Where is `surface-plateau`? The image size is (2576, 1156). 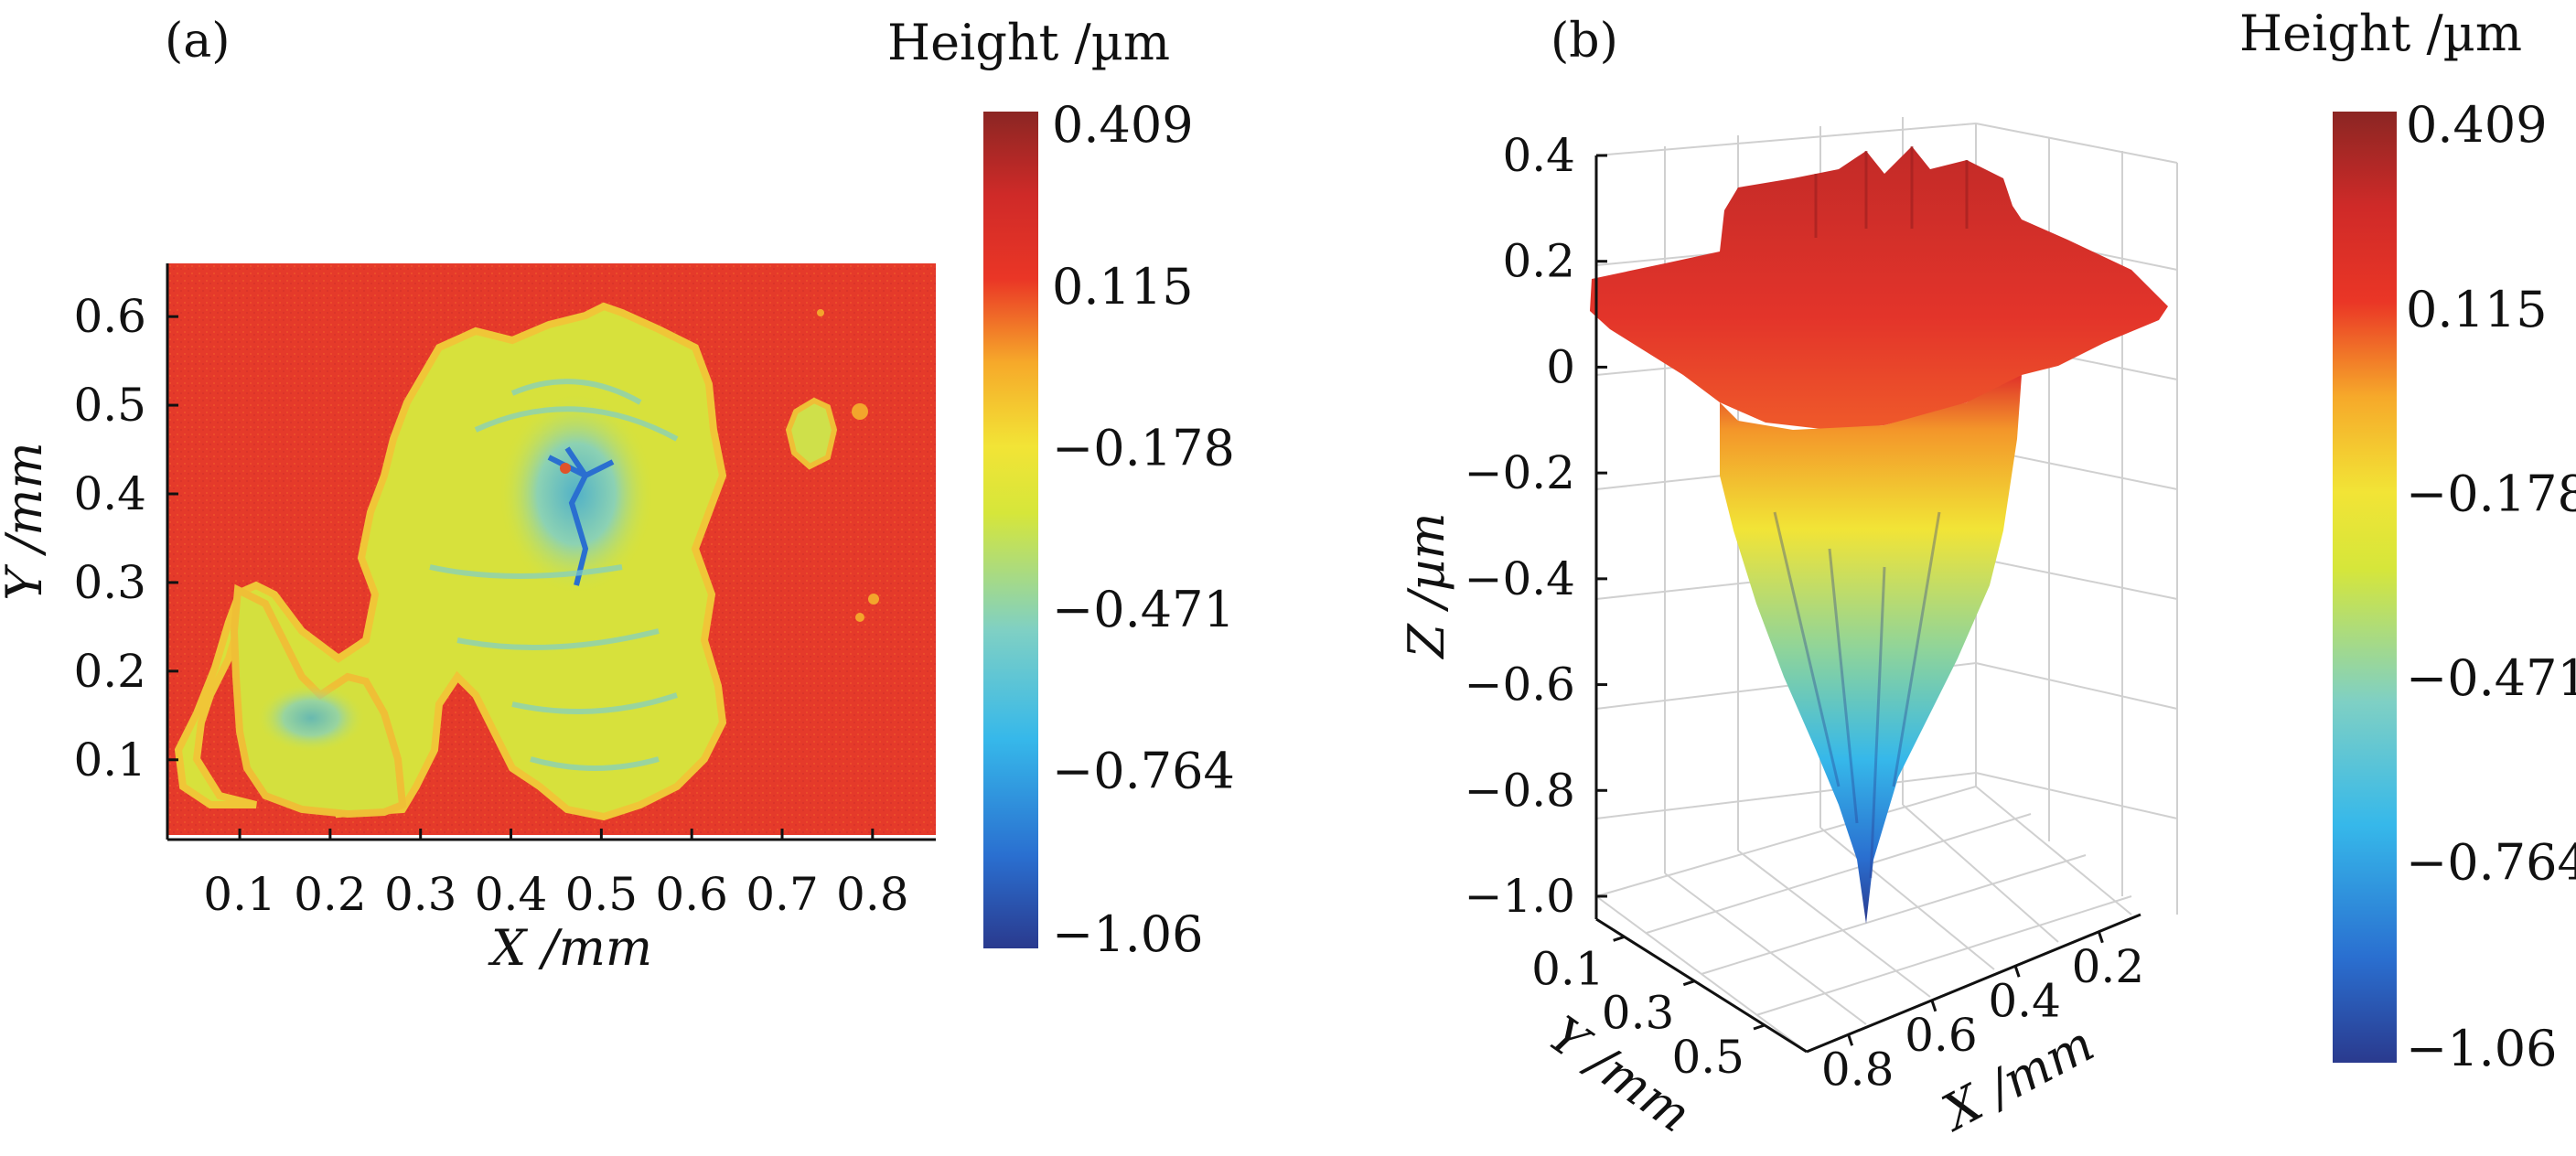
surface-plateau is located at coordinates (1879, 288).